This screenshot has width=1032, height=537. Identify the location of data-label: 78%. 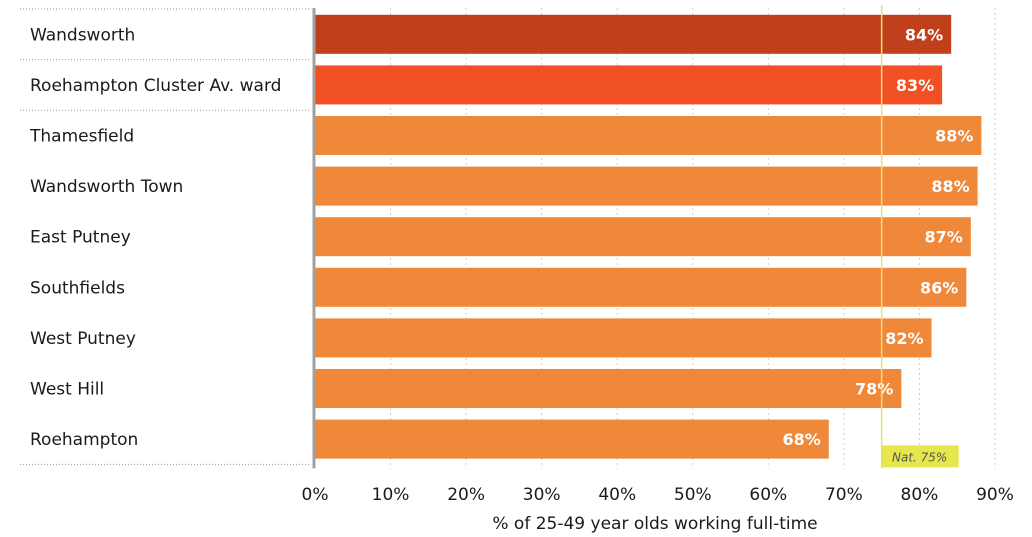
(874, 389).